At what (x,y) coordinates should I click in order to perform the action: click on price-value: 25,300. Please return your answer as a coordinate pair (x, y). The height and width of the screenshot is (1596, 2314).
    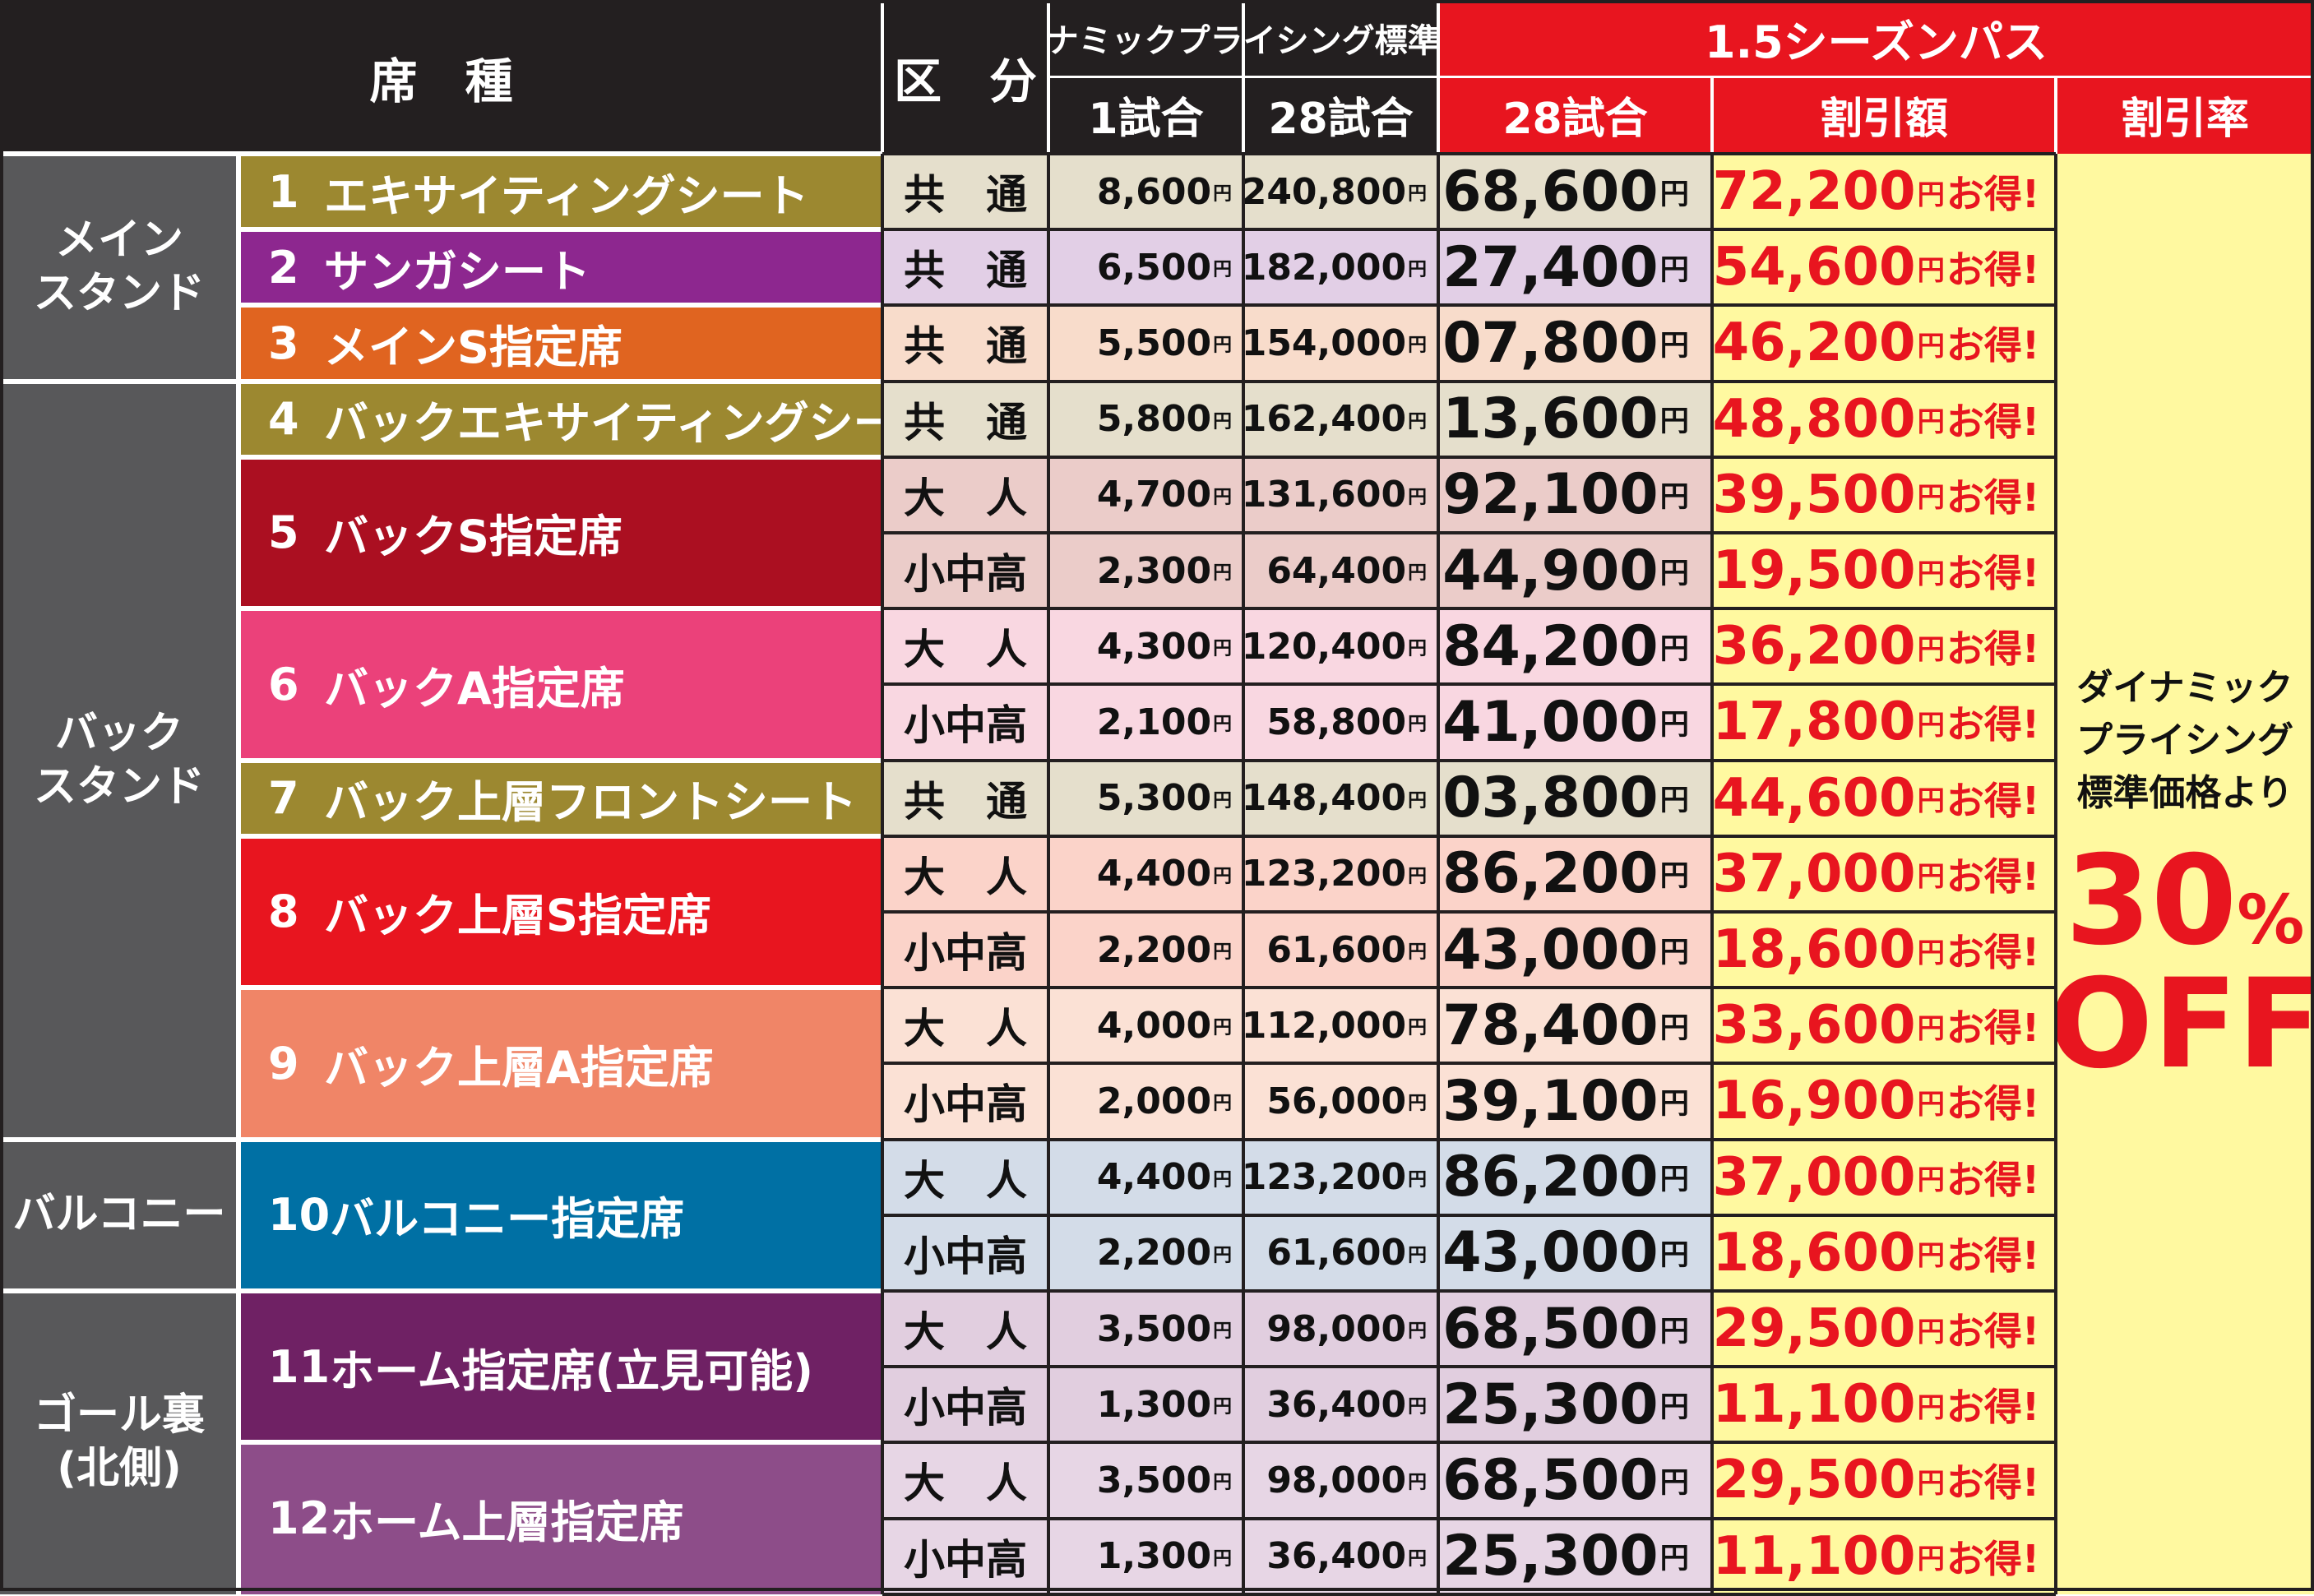
    Looking at the image, I should click on (1550, 1404).